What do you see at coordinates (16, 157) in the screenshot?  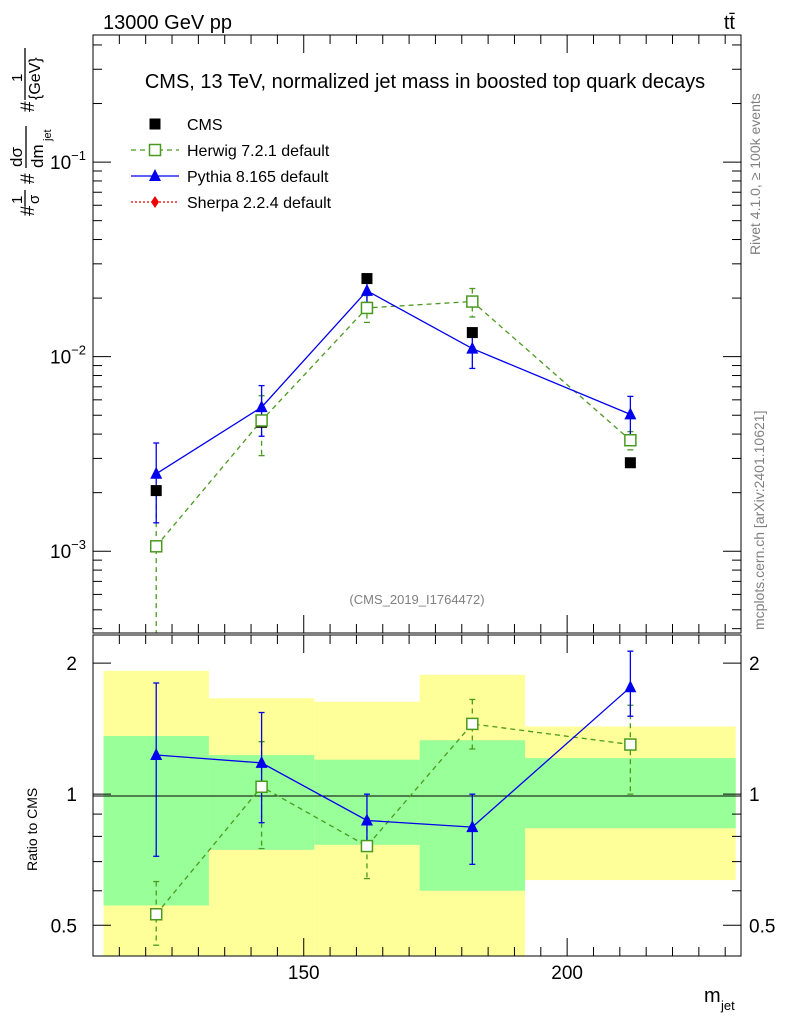 I see `y-label-dsigma: dσ` at bounding box center [16, 157].